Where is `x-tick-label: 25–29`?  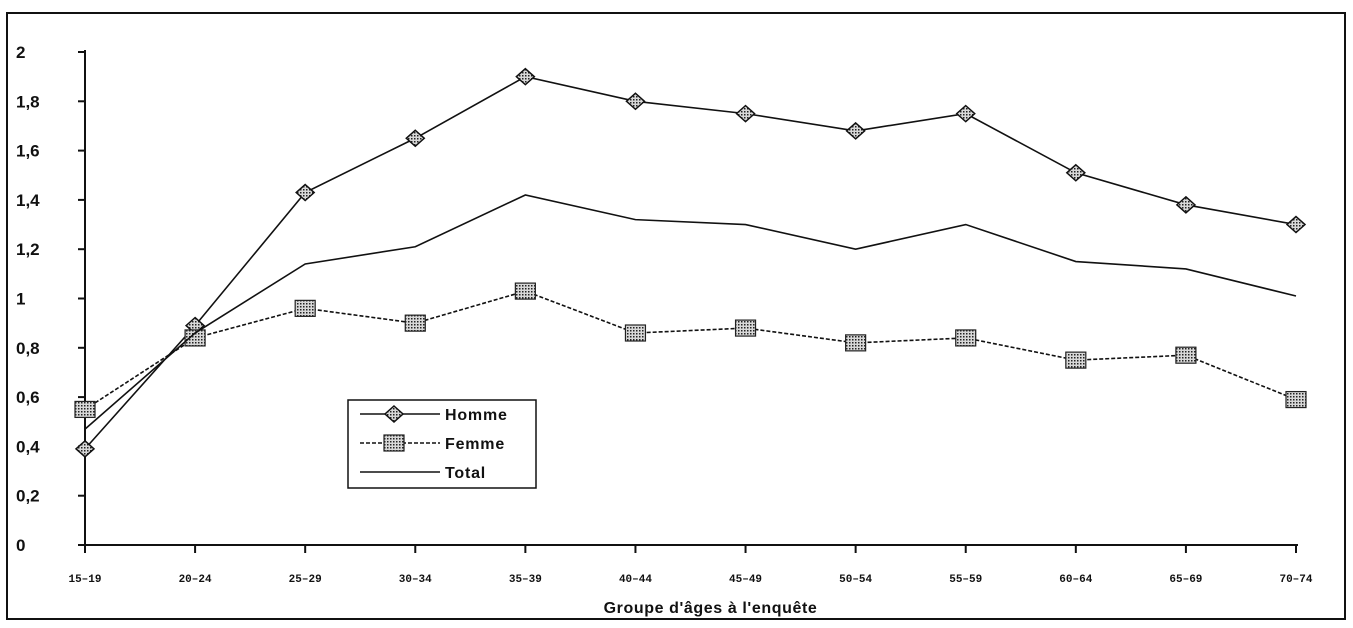 x-tick-label: 25–29 is located at coordinates (305, 580).